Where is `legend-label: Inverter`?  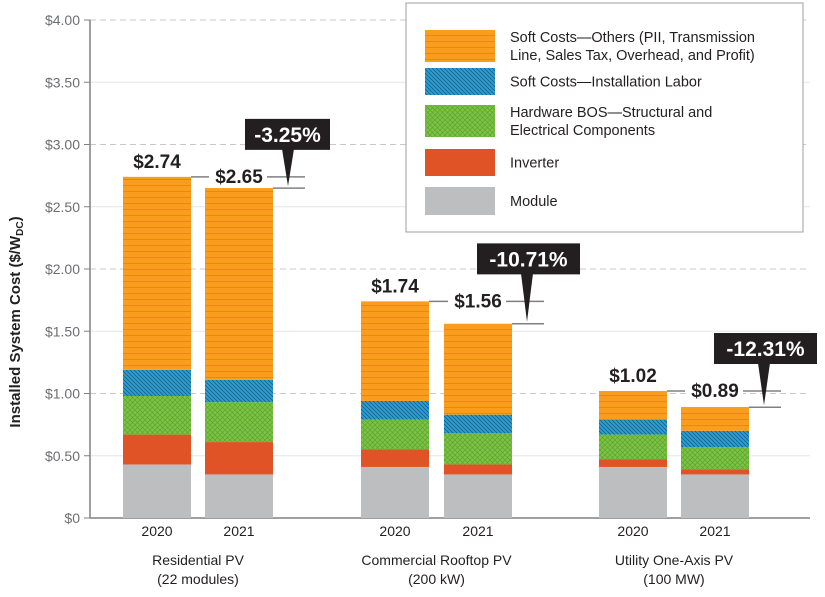
legend-label: Inverter is located at coordinates (534, 164).